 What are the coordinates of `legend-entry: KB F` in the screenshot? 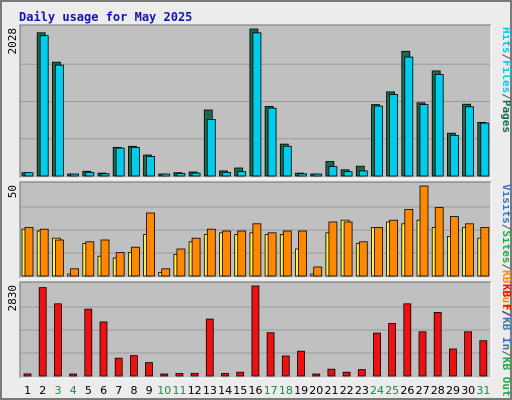 It's located at (506, 297).